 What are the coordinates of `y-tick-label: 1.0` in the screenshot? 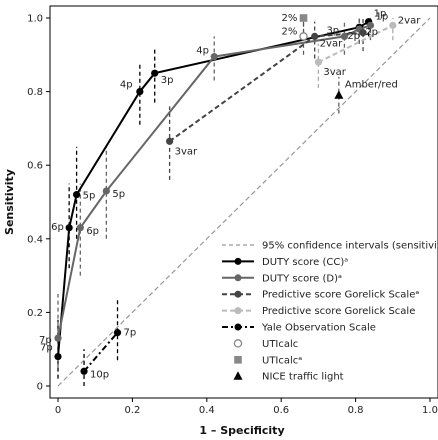 It's located at (35, 19).